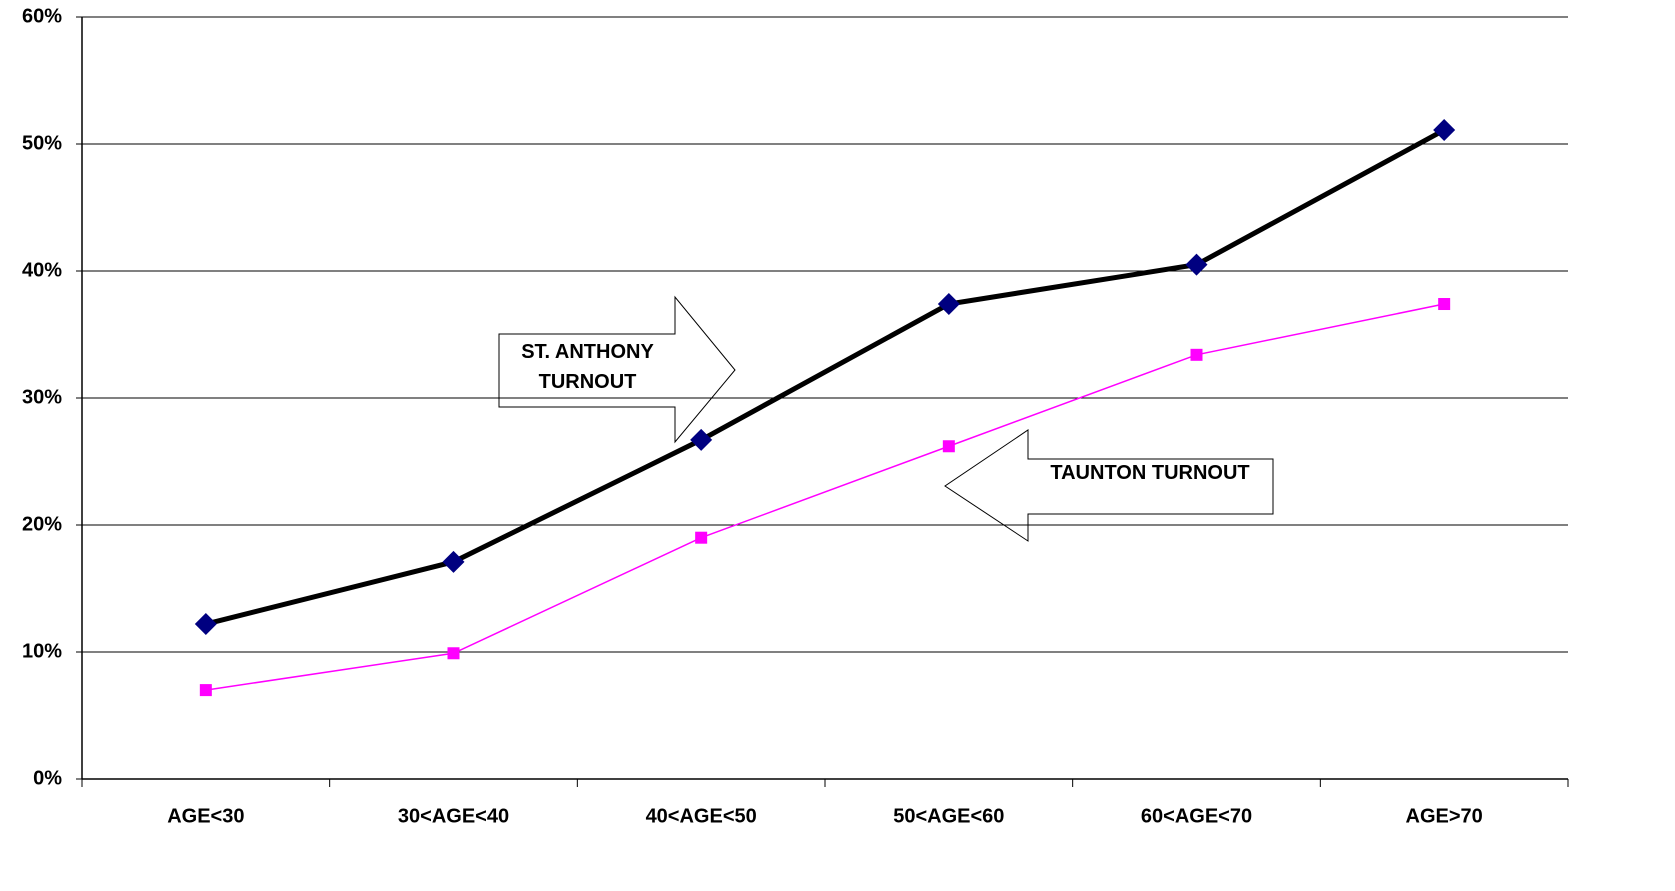  What do you see at coordinates (453, 816) in the screenshot?
I see `x-tick-label: 30<AGE<40` at bounding box center [453, 816].